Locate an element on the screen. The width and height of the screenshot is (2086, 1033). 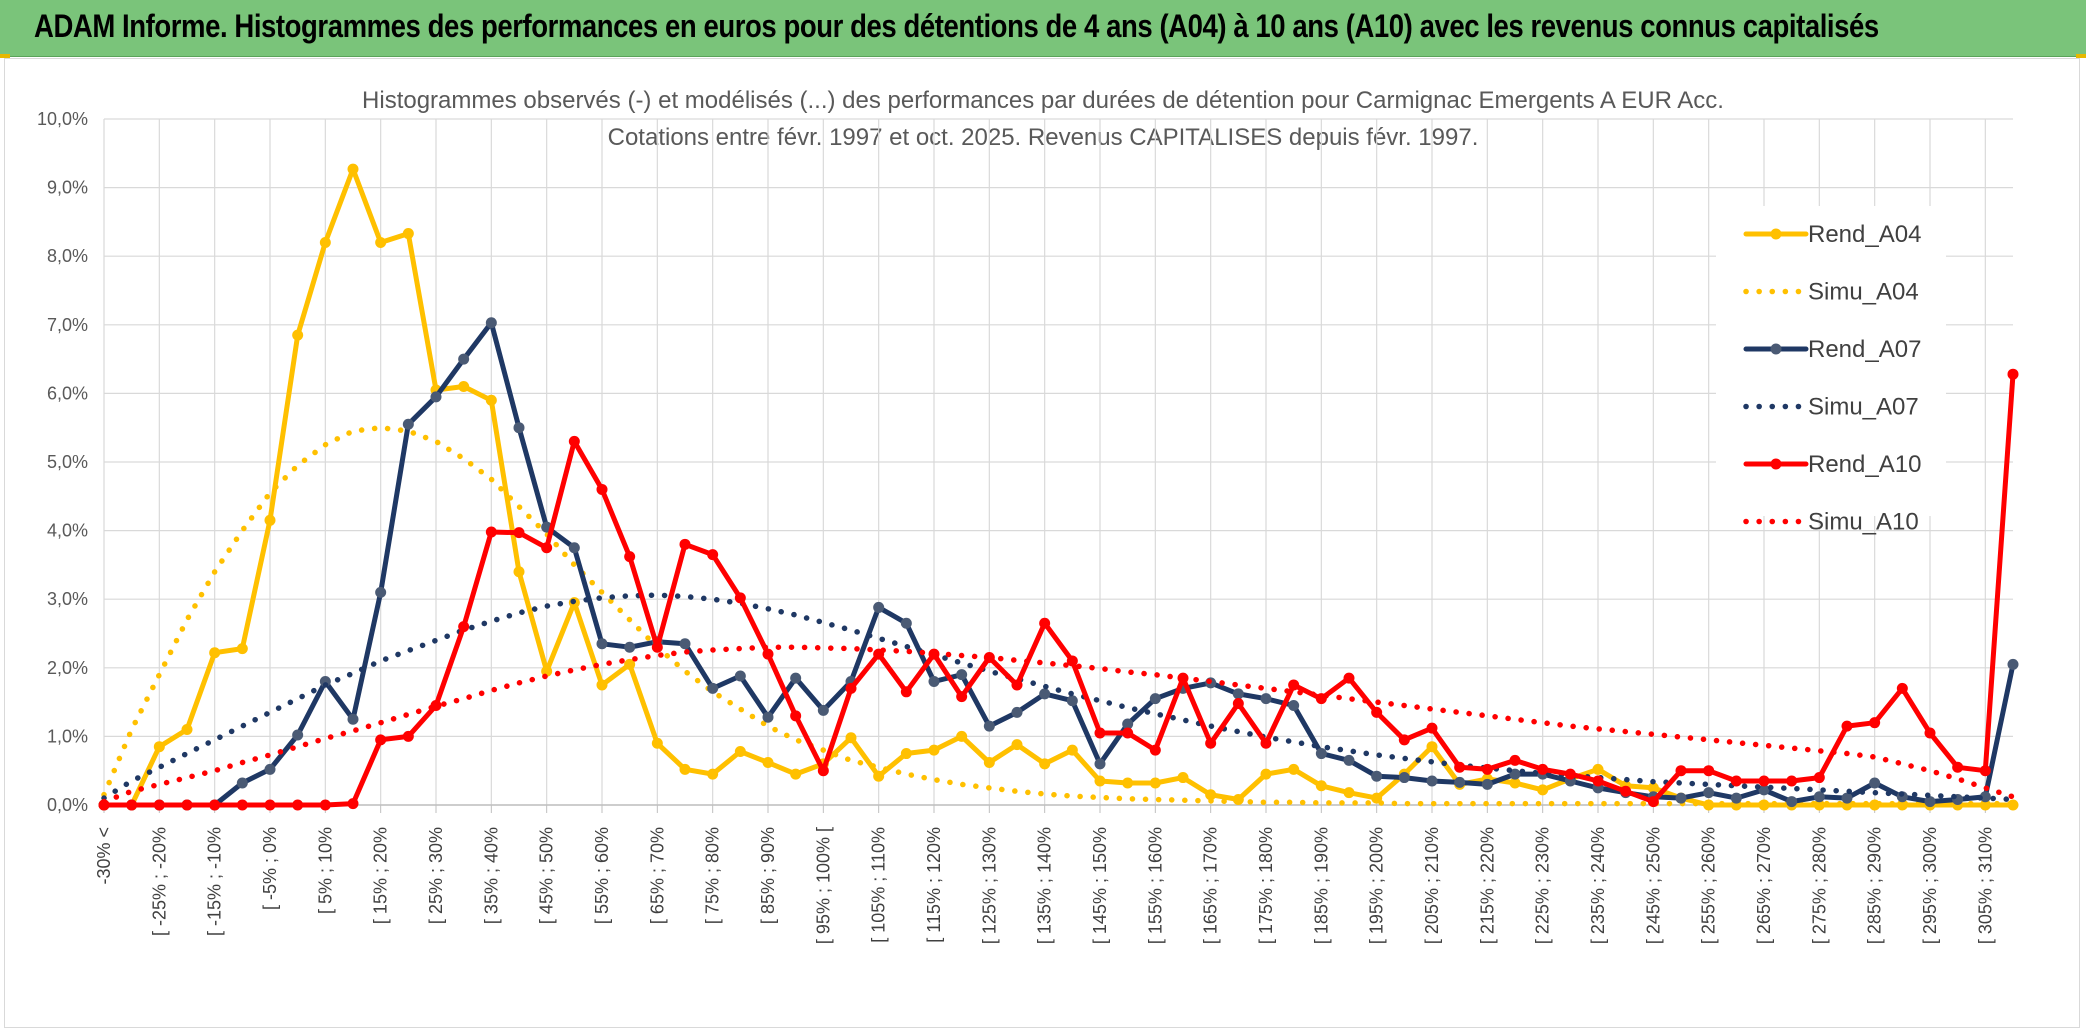
x-tick-label: [ 225% ; 230% is located at coordinates (1543, 885).